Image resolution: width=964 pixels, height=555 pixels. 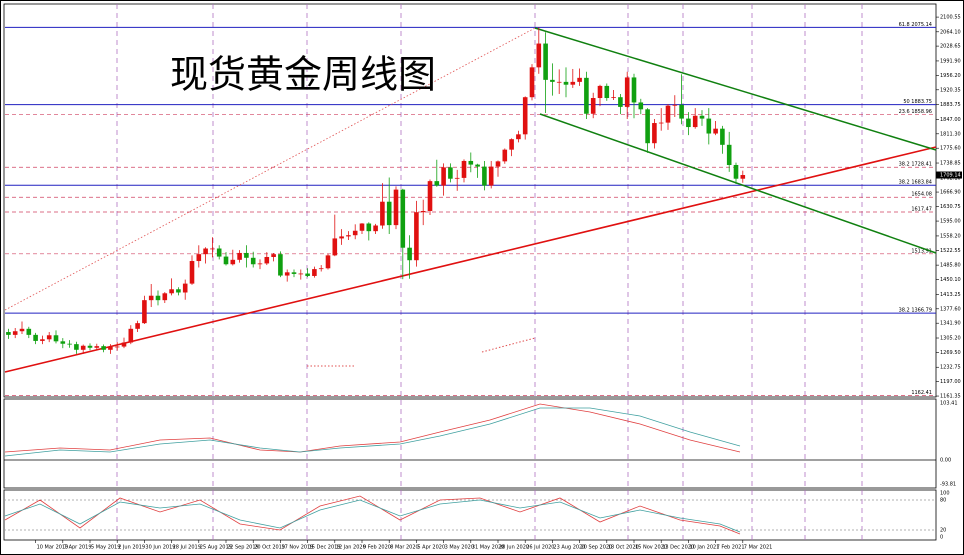 What do you see at coordinates (945, 494) in the screenshot?
I see `stoch-axis-label: 100` at bounding box center [945, 494].